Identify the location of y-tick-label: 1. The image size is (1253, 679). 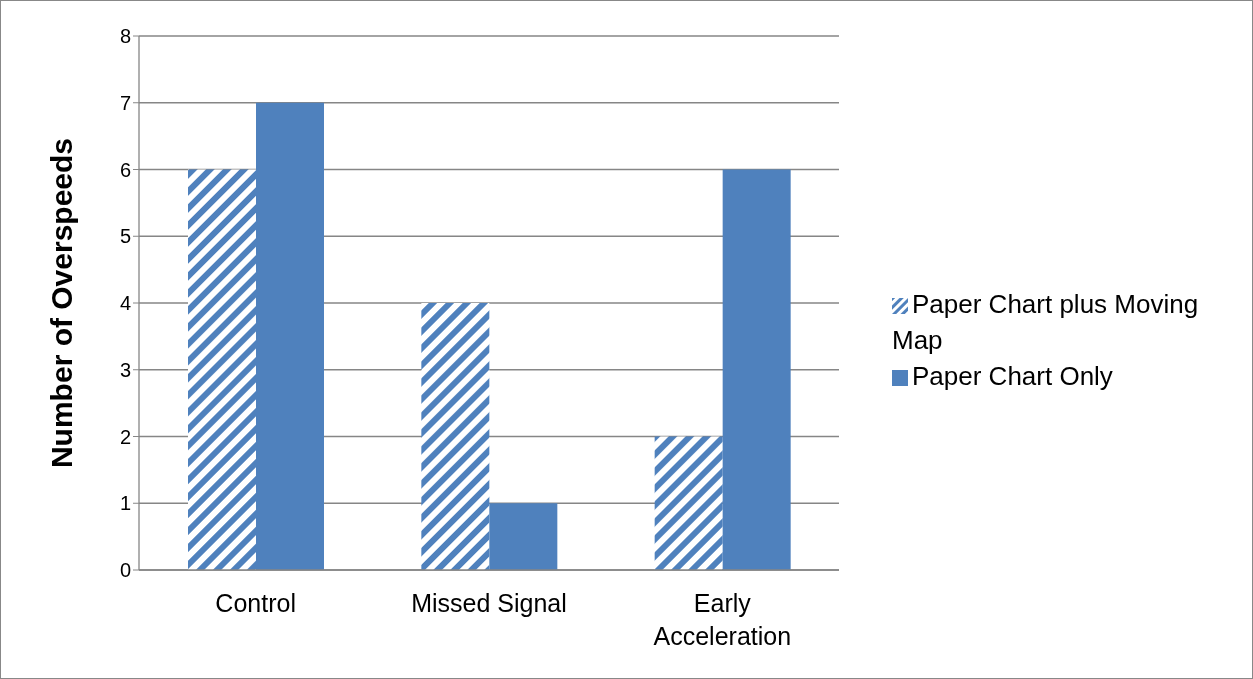
(125, 503).